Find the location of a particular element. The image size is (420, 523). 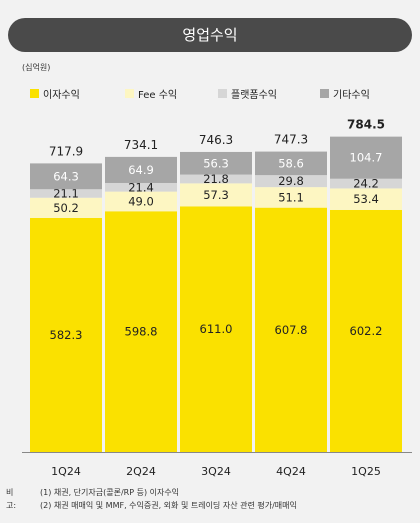

legend-label-platform: 플랫폼수익 is located at coordinates (254, 95).